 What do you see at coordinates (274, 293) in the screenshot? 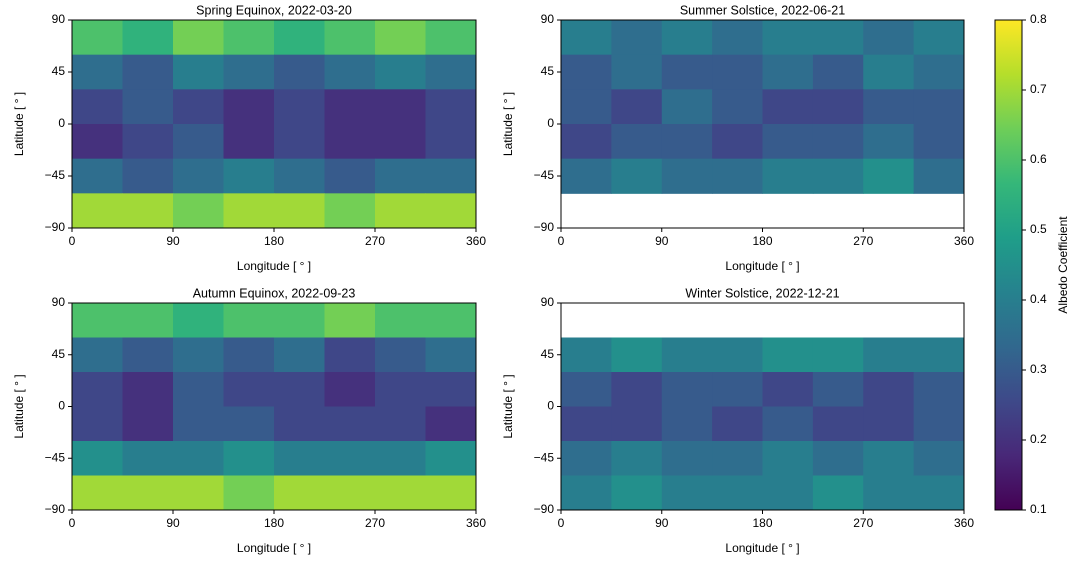
I see `chart-title: Autumn Equinox, 2022-09-23` at bounding box center [274, 293].